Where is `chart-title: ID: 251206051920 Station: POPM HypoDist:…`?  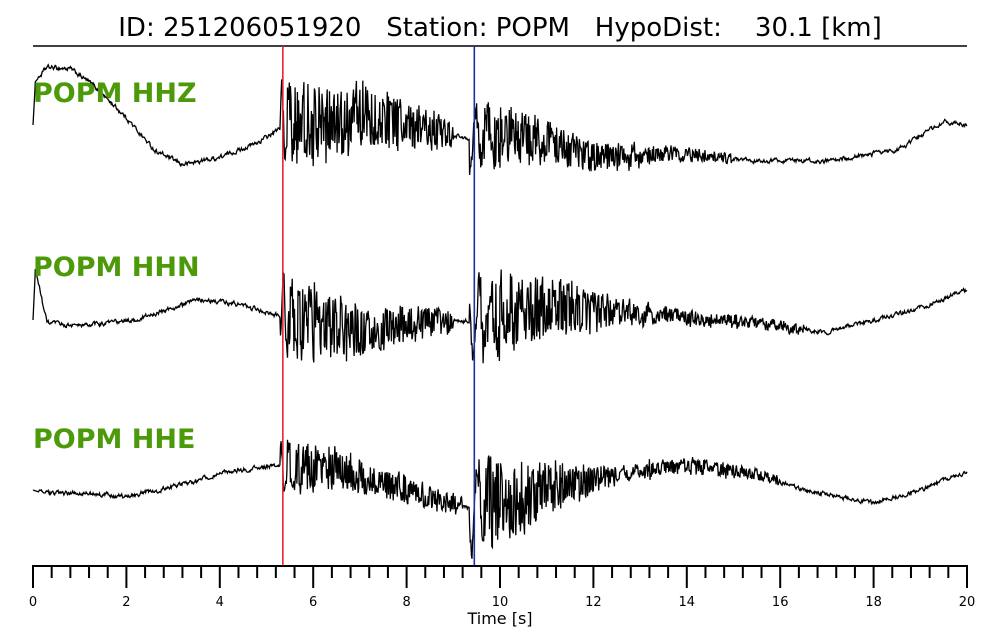 chart-title: ID: 251206051920 Station: POPM HypoDist:… is located at coordinates (500, 28).